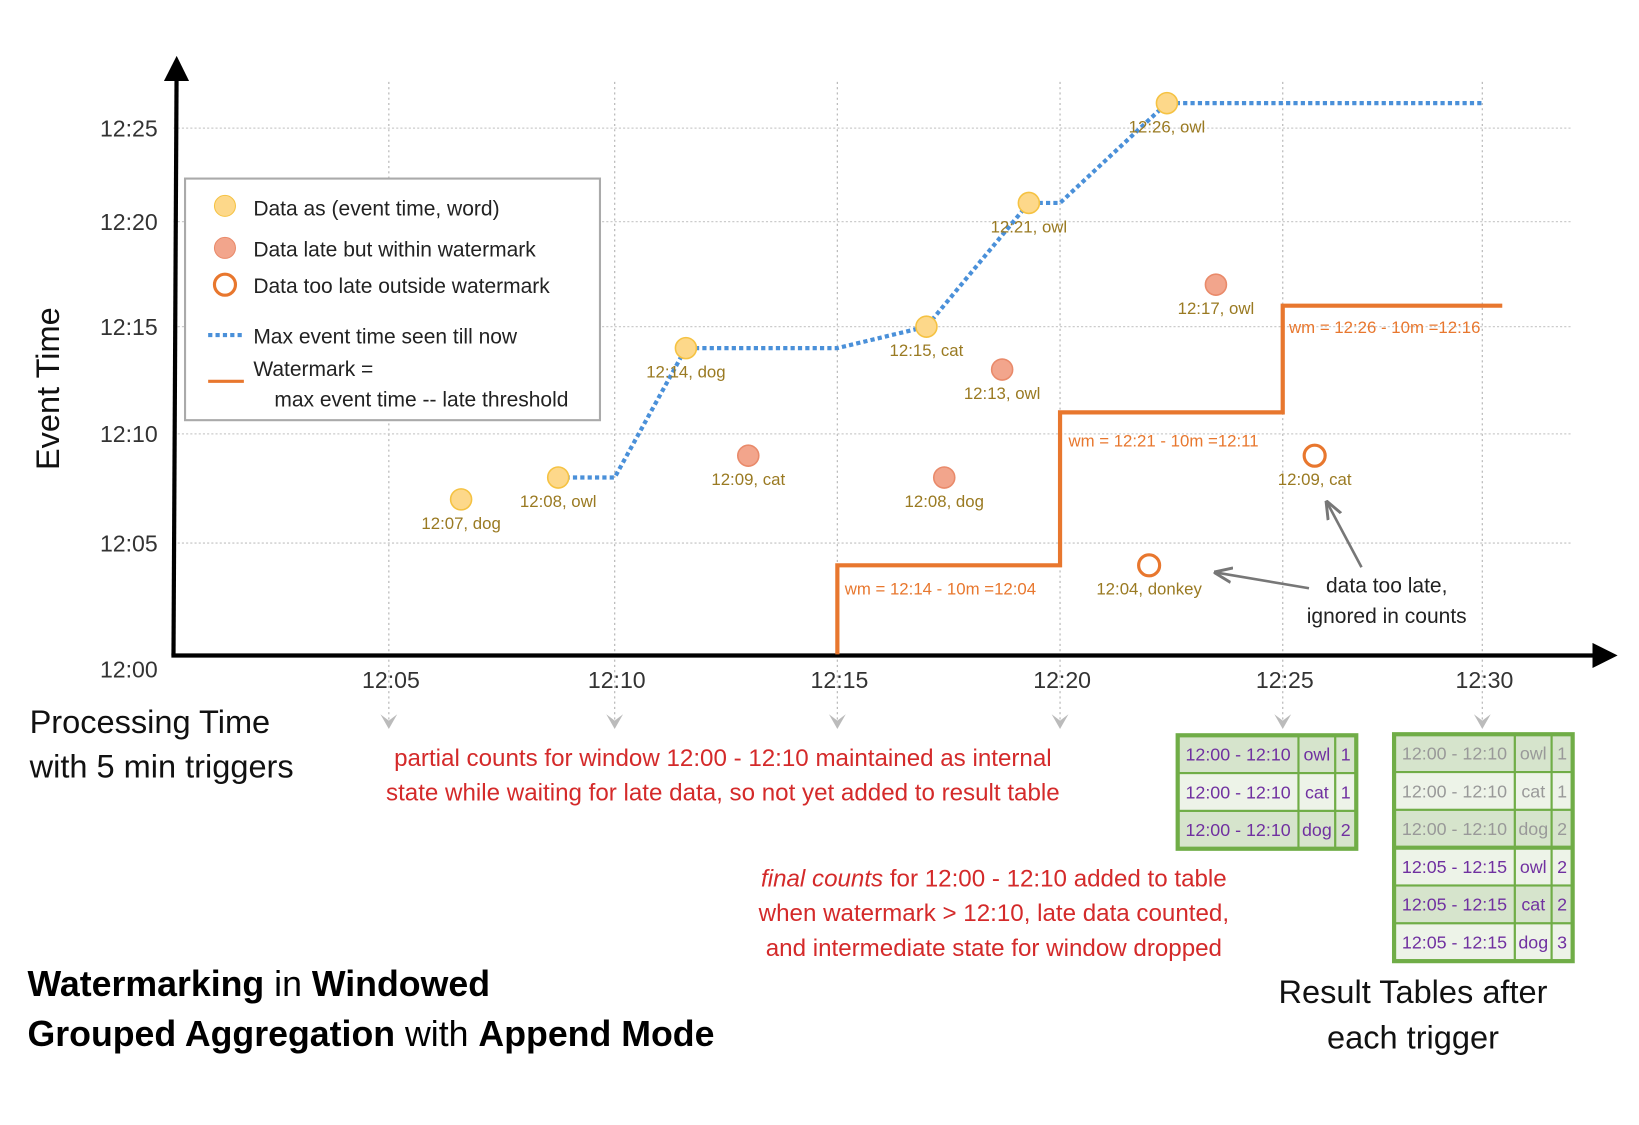 The image size is (1639, 1125). I want to click on title-segment: Grouped Aggregation, so click(211, 1034).